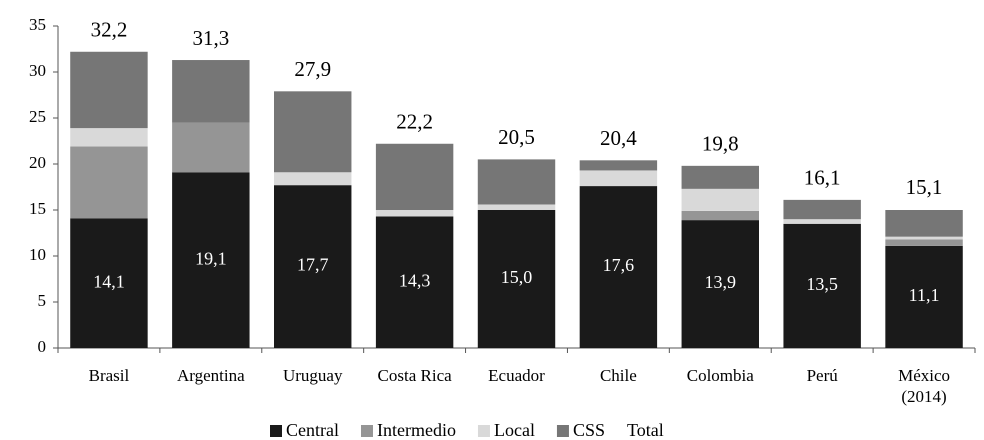  I want to click on y-tick-label: 0, so click(42, 346).